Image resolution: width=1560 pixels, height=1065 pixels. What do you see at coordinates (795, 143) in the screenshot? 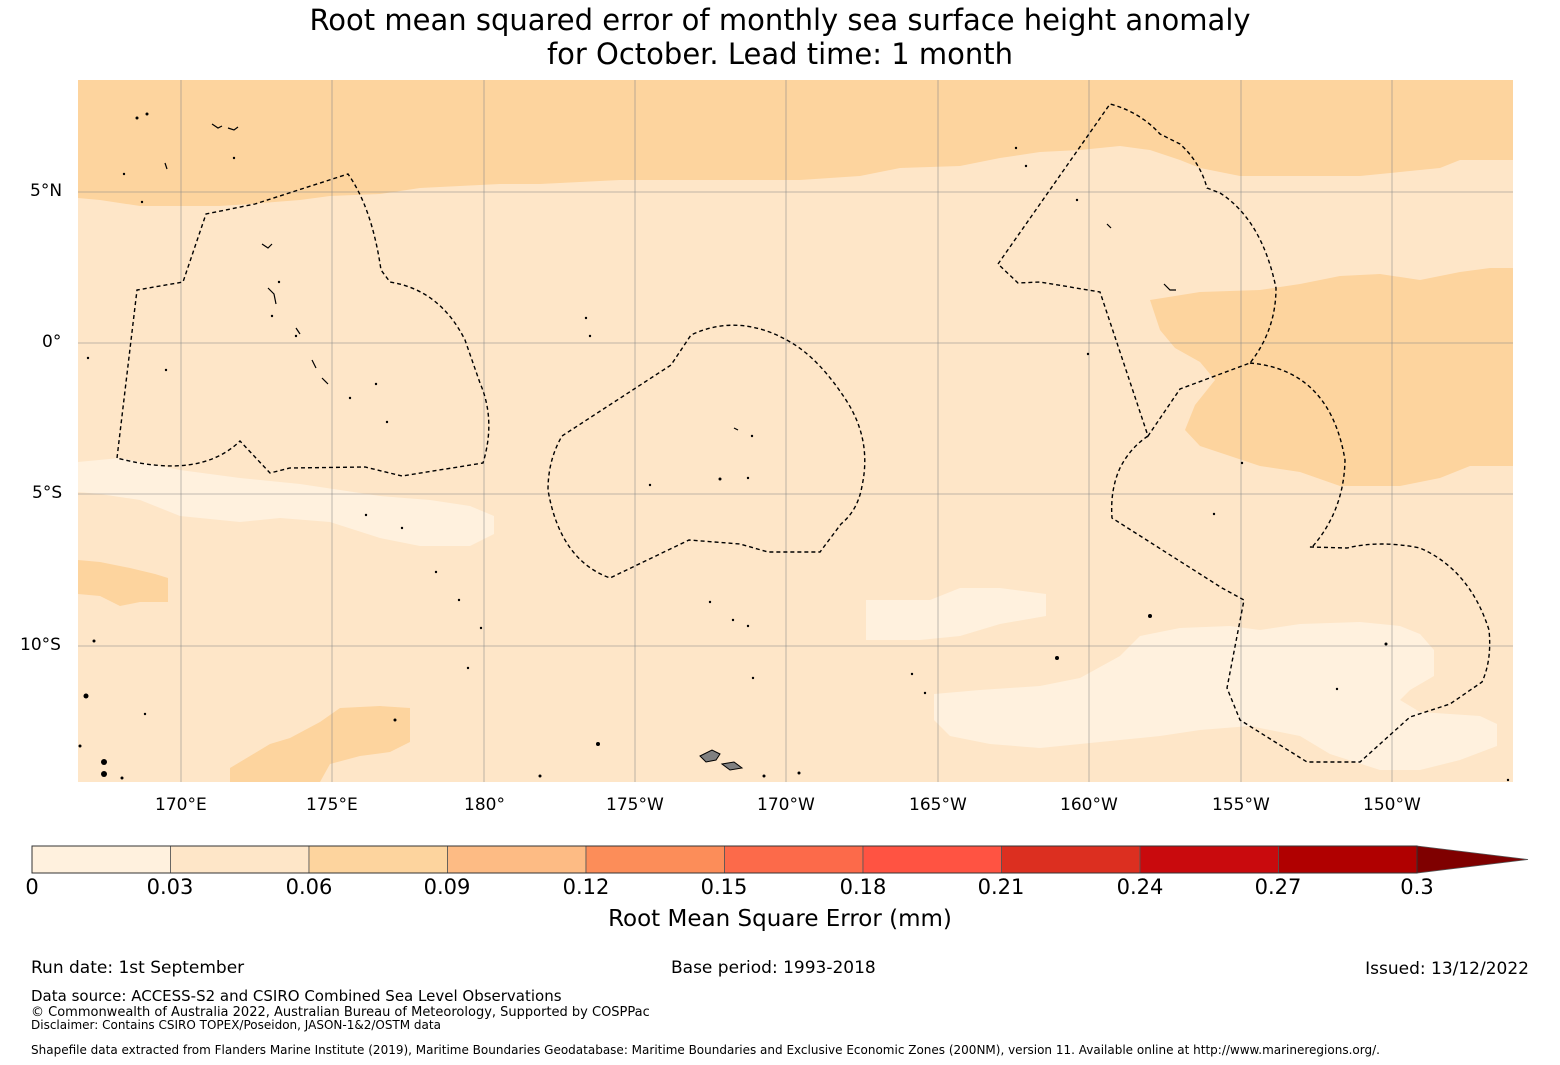
I see `rmse-field-north-band` at bounding box center [795, 143].